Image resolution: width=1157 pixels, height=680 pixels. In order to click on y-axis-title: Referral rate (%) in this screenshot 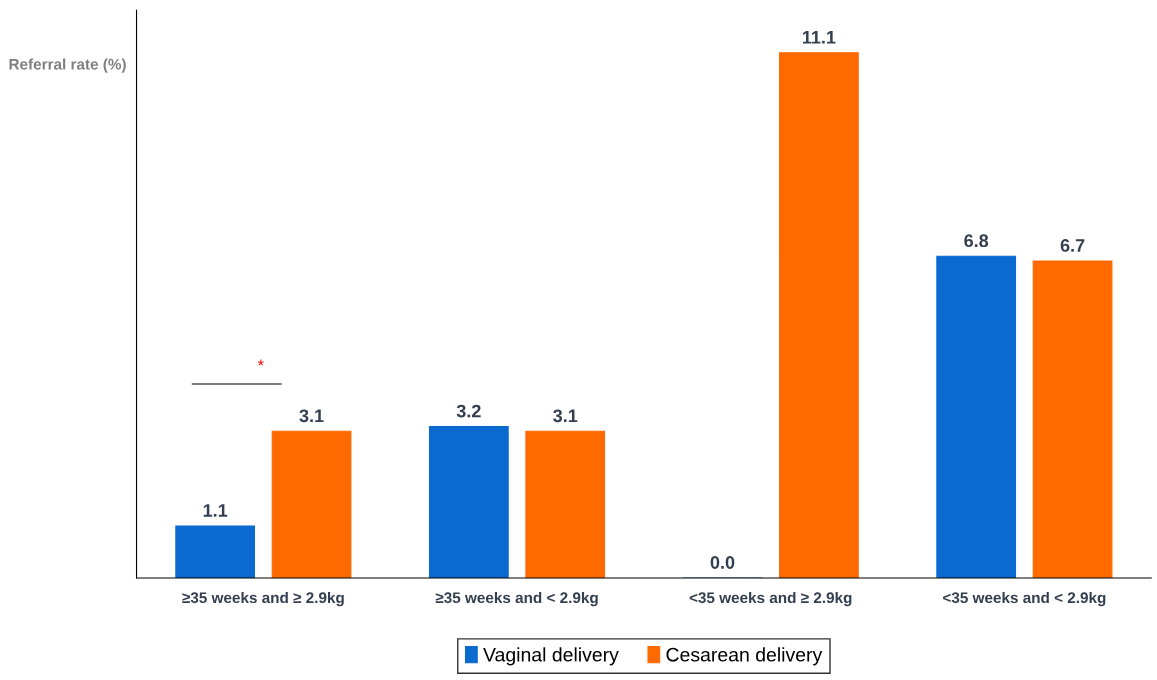, I will do `click(67, 65)`.